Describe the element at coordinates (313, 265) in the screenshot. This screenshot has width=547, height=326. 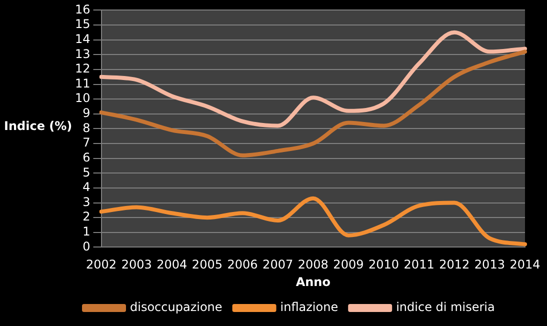
I see `x-tick-label: 2008` at that location.